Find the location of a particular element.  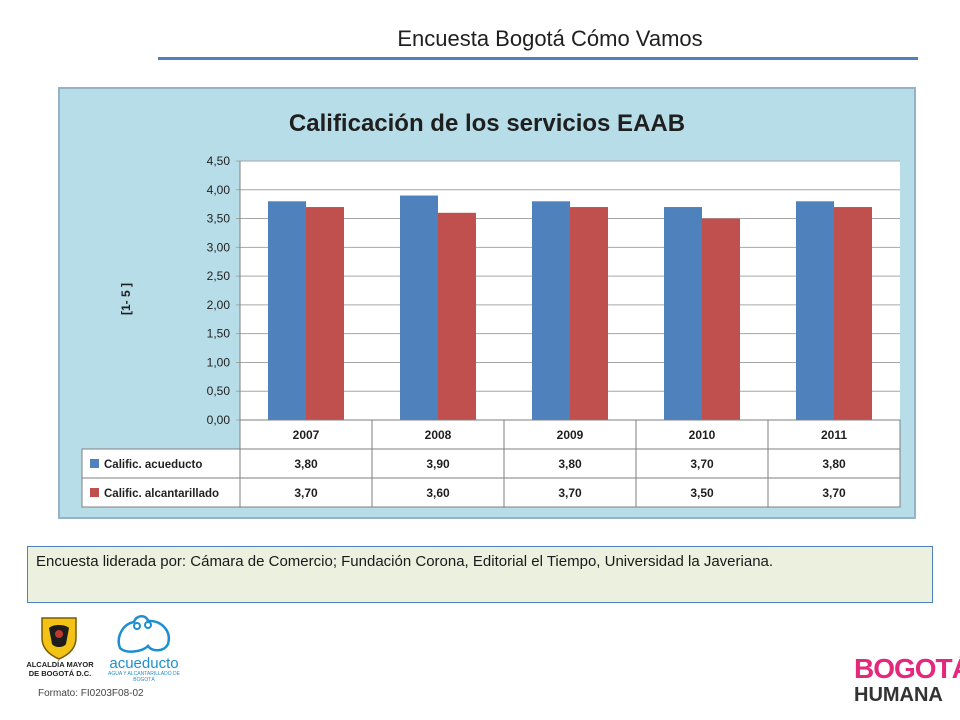

y-tick-label: 1,00 is located at coordinates (219, 362).